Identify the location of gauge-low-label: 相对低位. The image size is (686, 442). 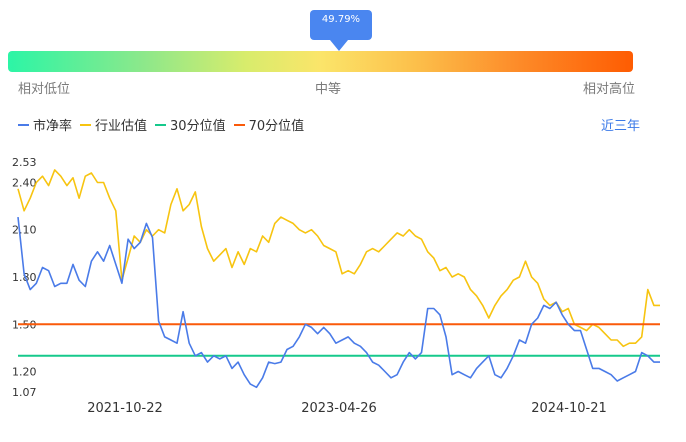
(44, 89).